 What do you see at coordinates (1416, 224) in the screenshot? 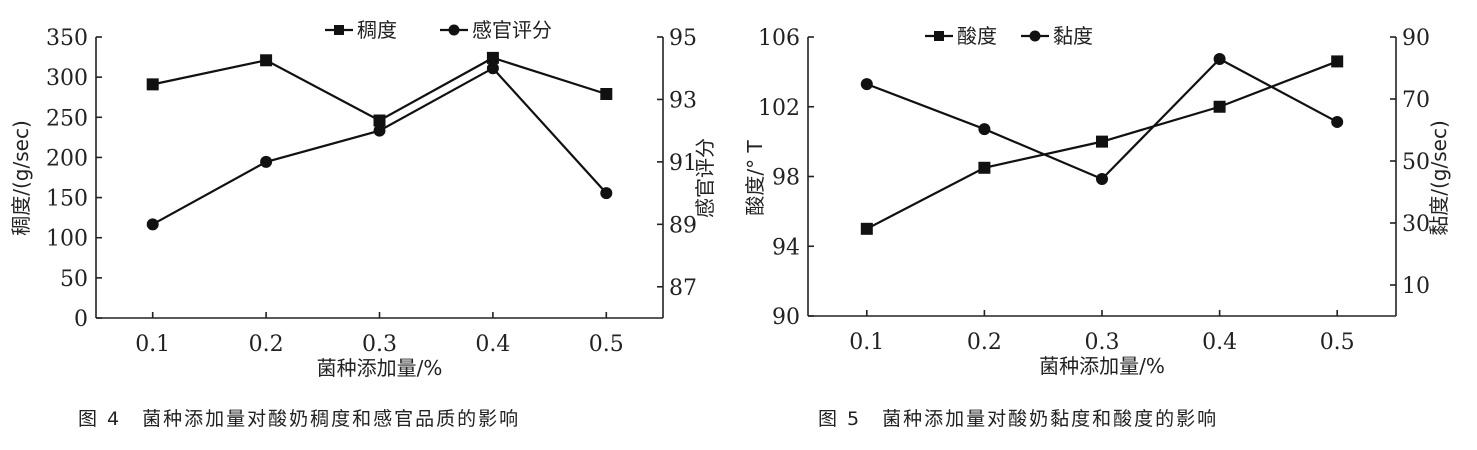
I see `y2-tick-label: 30` at bounding box center [1416, 224].